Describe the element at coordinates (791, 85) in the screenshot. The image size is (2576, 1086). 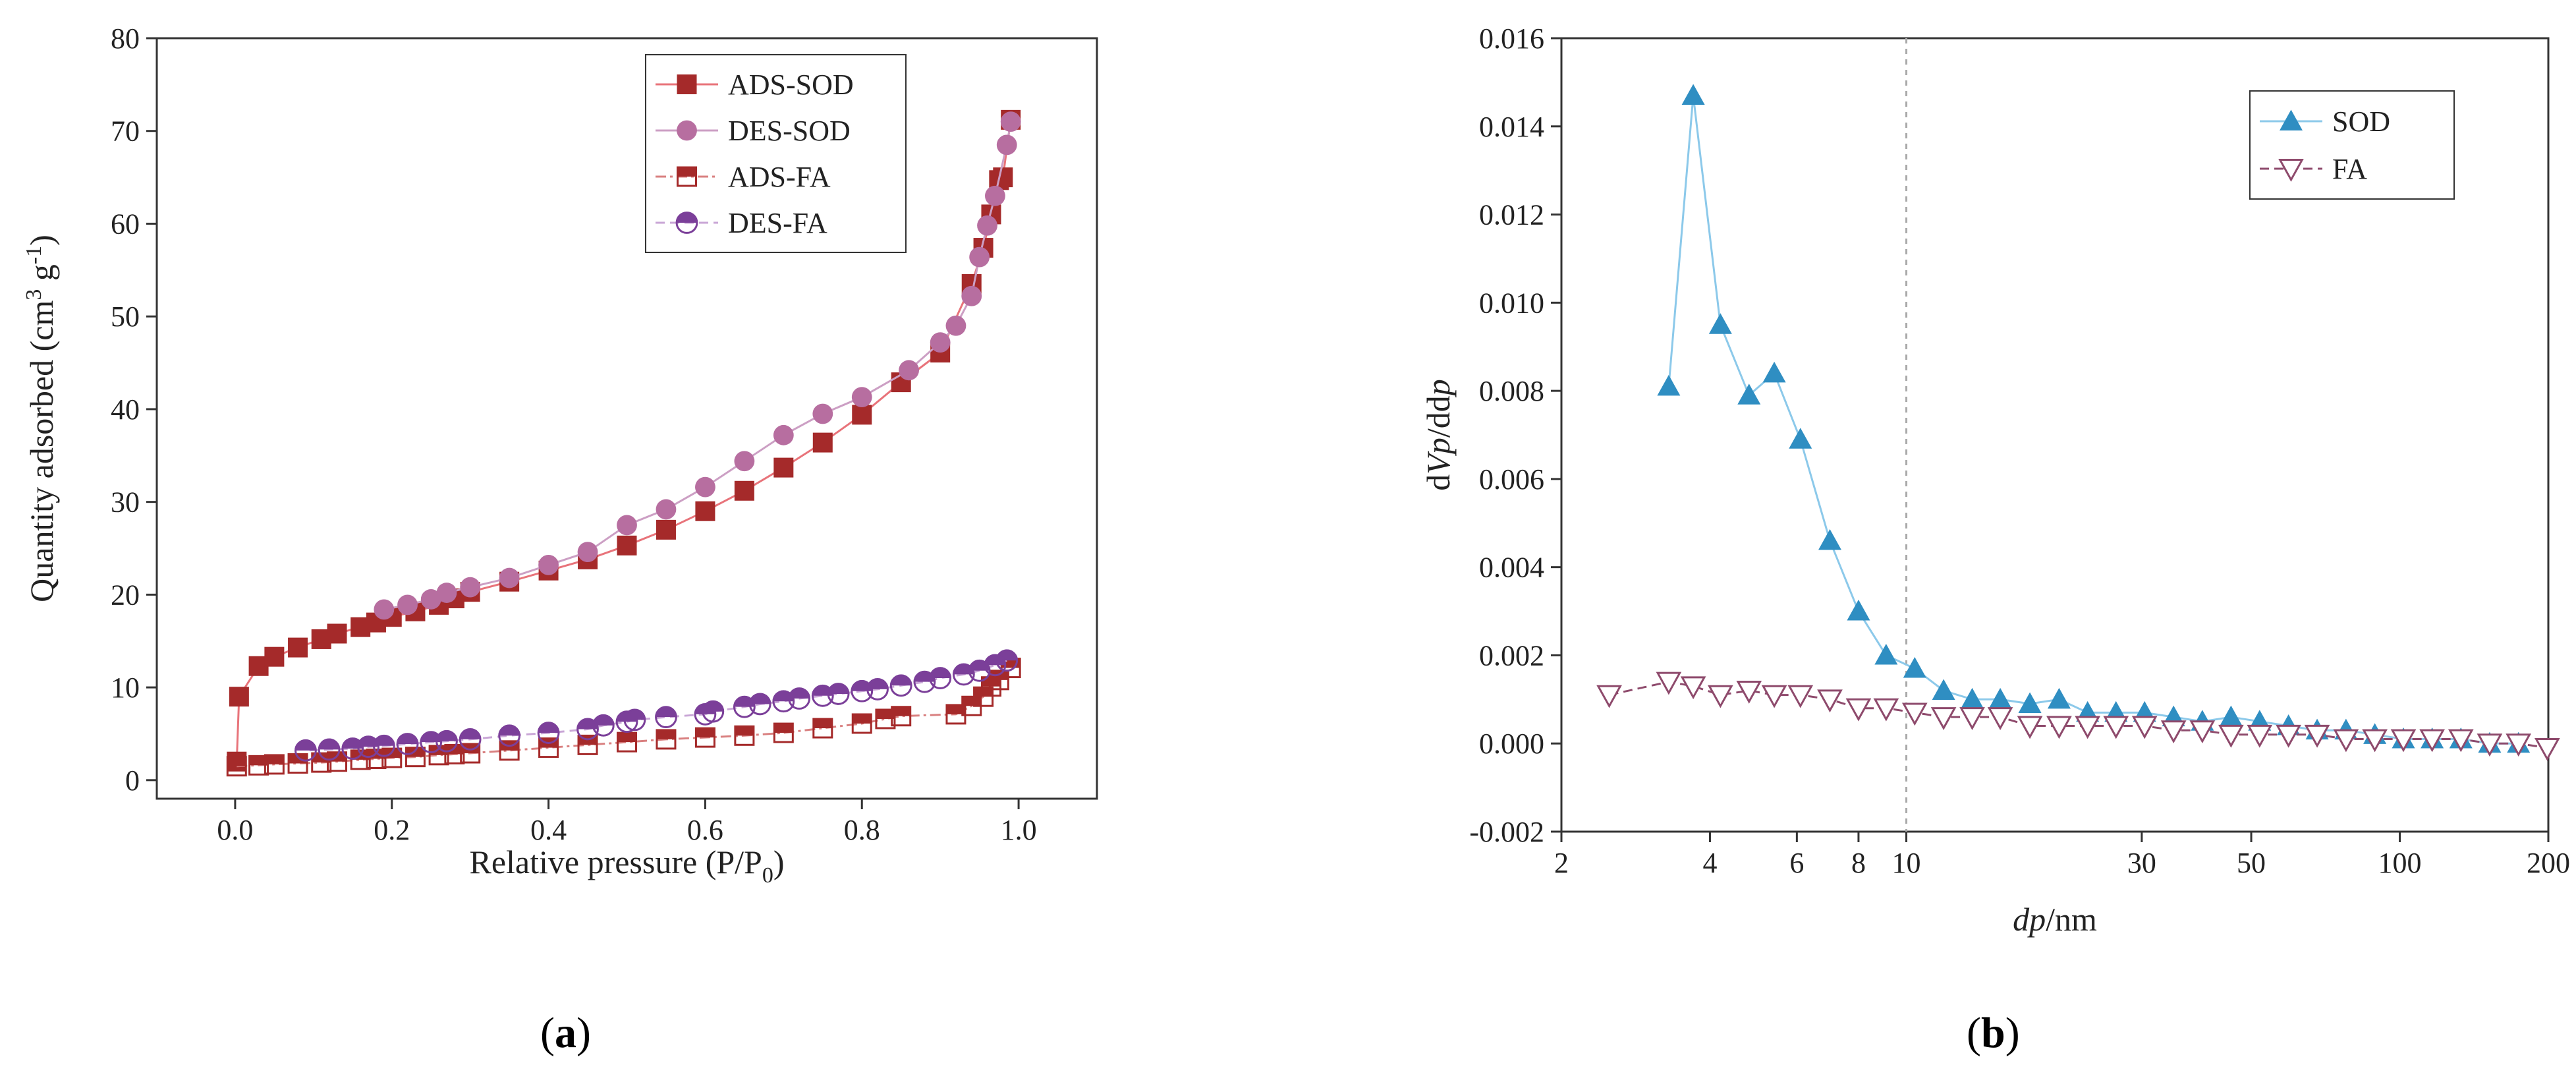
I see `legend-label: ADS-SOD` at that location.